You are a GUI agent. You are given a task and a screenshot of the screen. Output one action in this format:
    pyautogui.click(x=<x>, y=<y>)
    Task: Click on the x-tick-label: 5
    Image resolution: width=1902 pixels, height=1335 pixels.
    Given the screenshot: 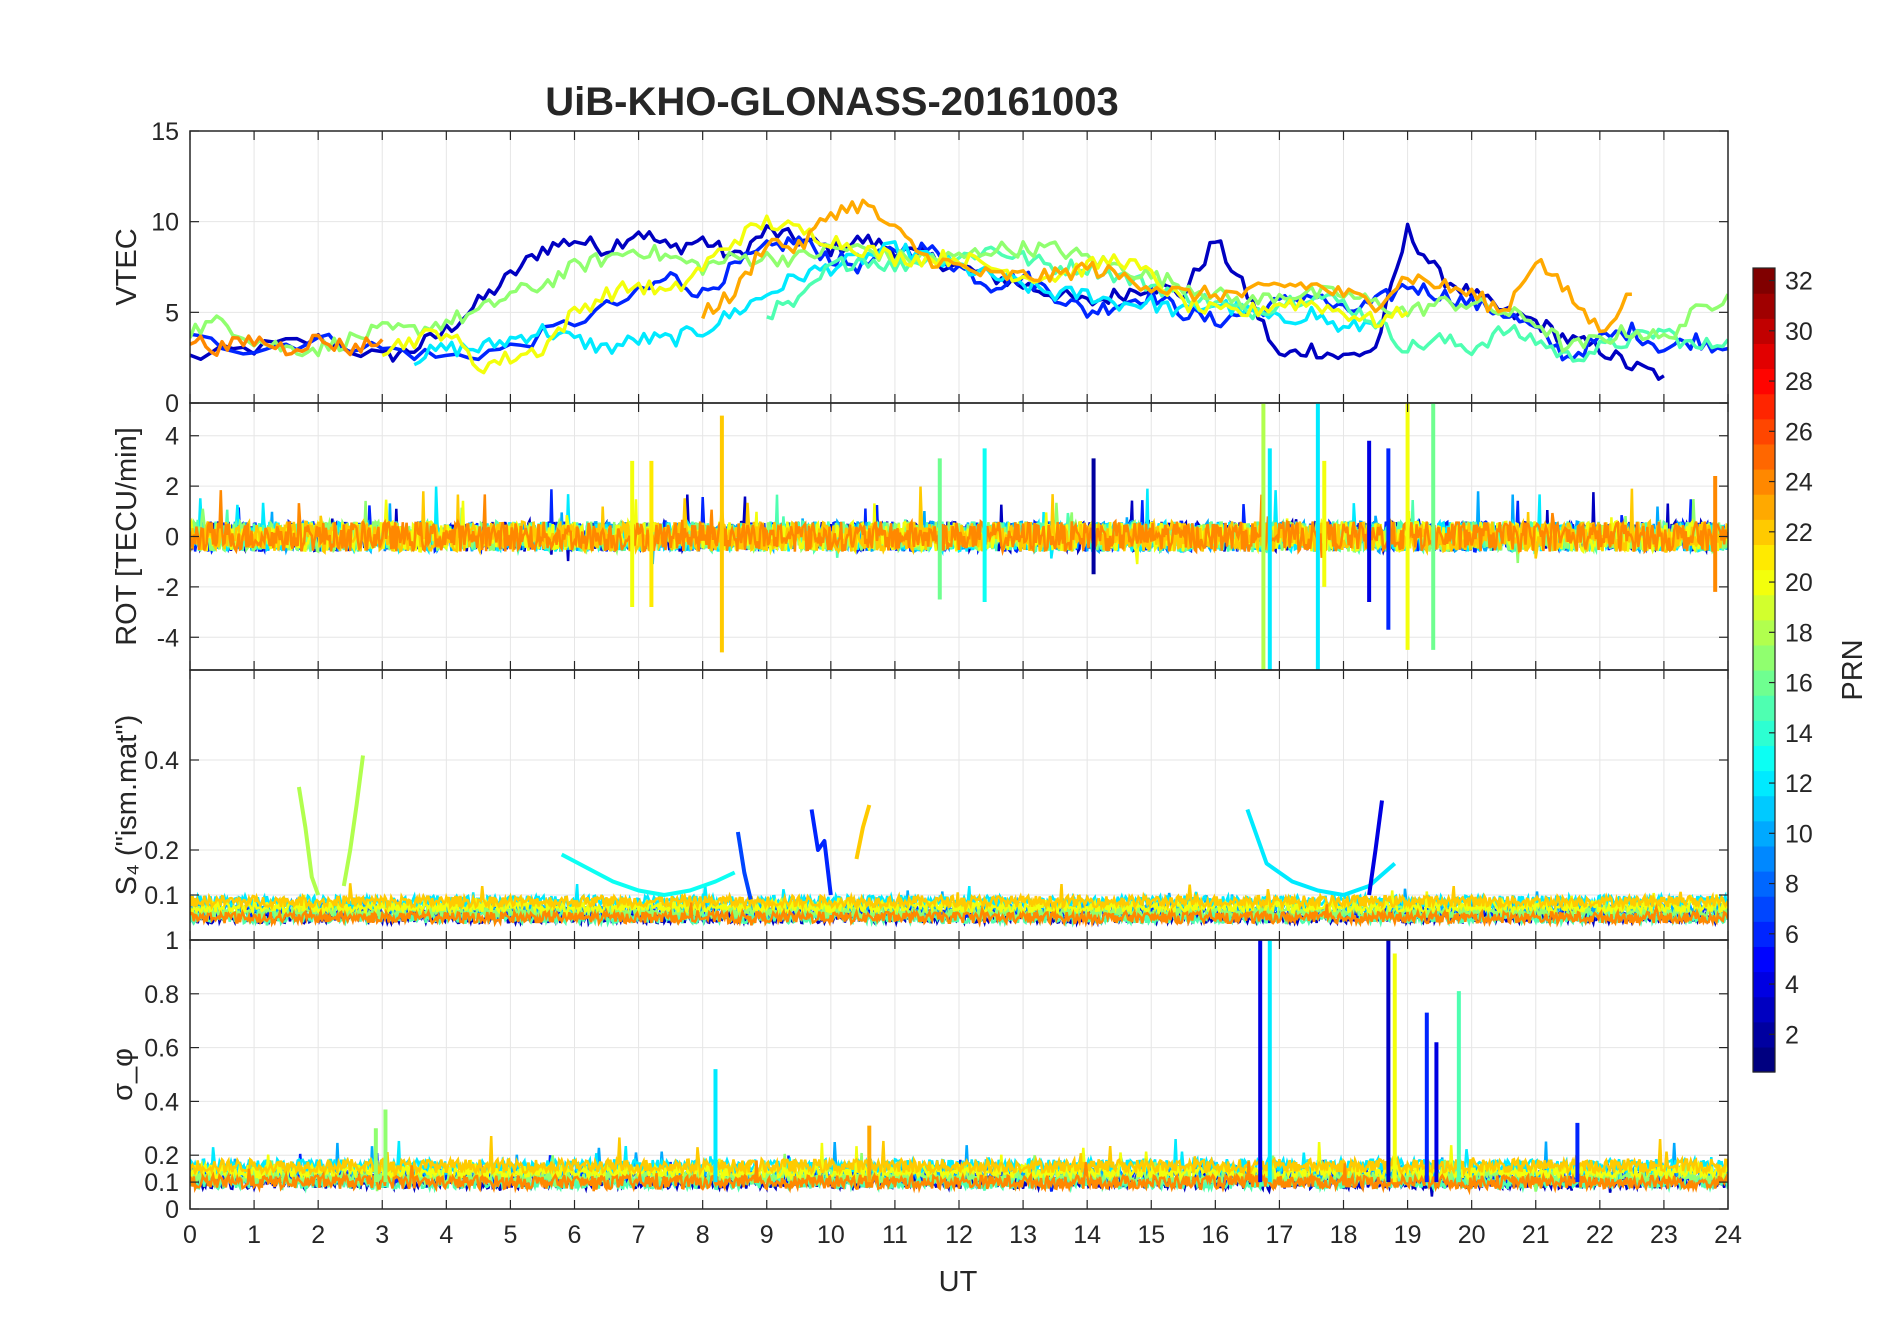 What is the action you would take?
    pyautogui.click(x=510, y=1235)
    